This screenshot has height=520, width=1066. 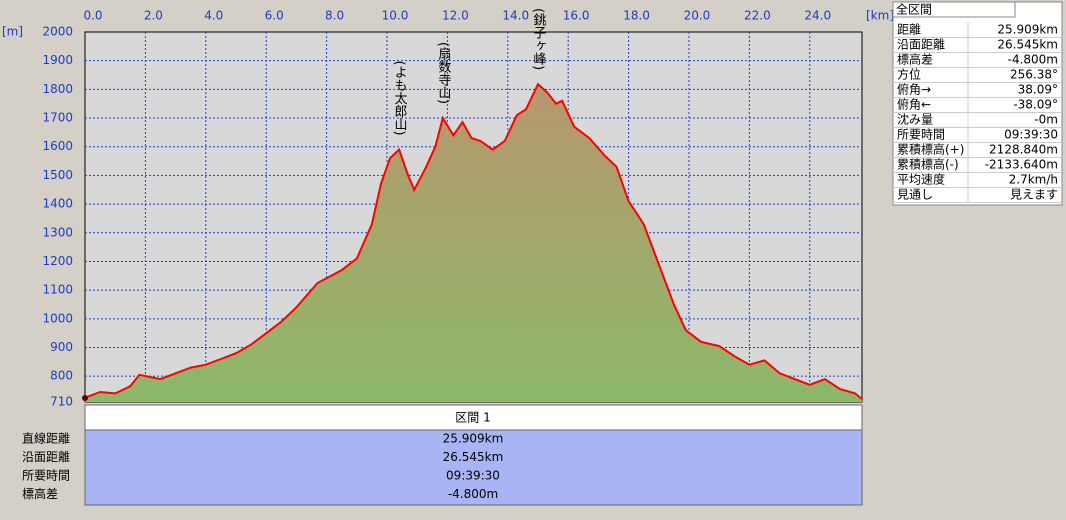 What do you see at coordinates (334, 16) in the screenshot?
I see `x-tick-label: 8.0` at bounding box center [334, 16].